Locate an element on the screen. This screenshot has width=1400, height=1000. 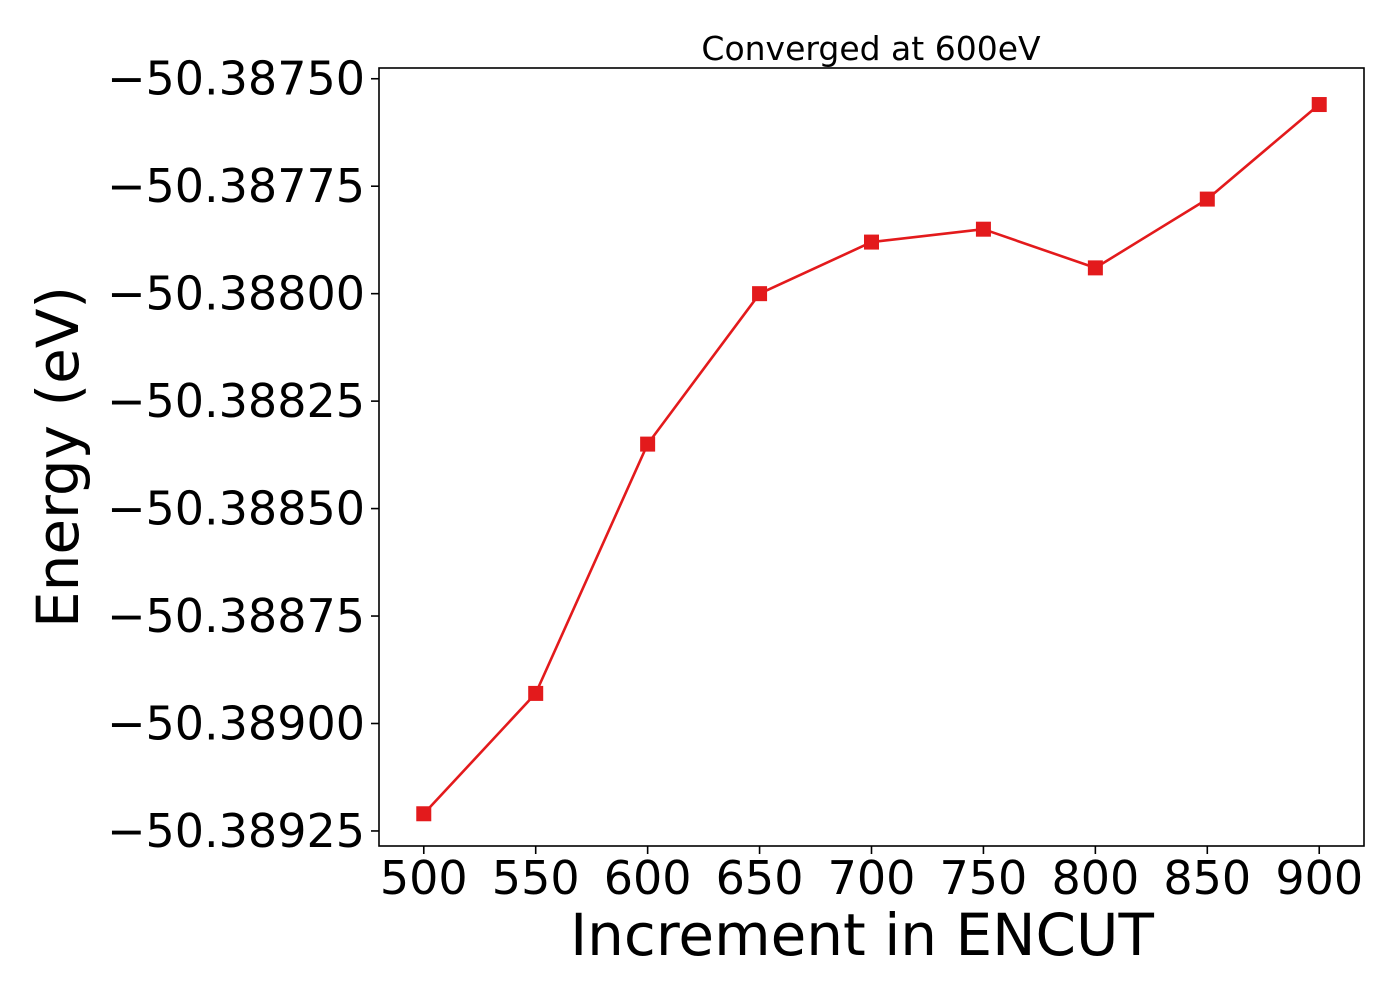
y-tick-label: −50.38750 is located at coordinates (236, 79).